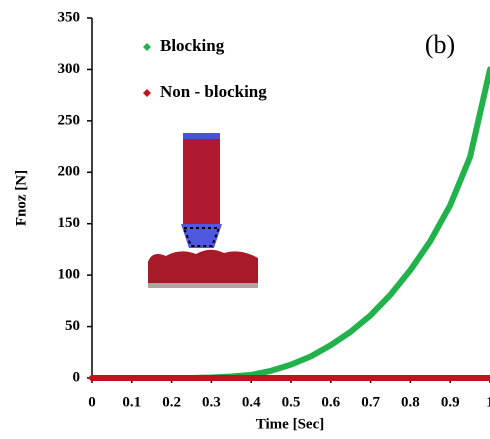 The width and height of the screenshot is (490, 439). What do you see at coordinates (370, 402) in the screenshot?
I see `x-tick-label: 0.7` at bounding box center [370, 402].